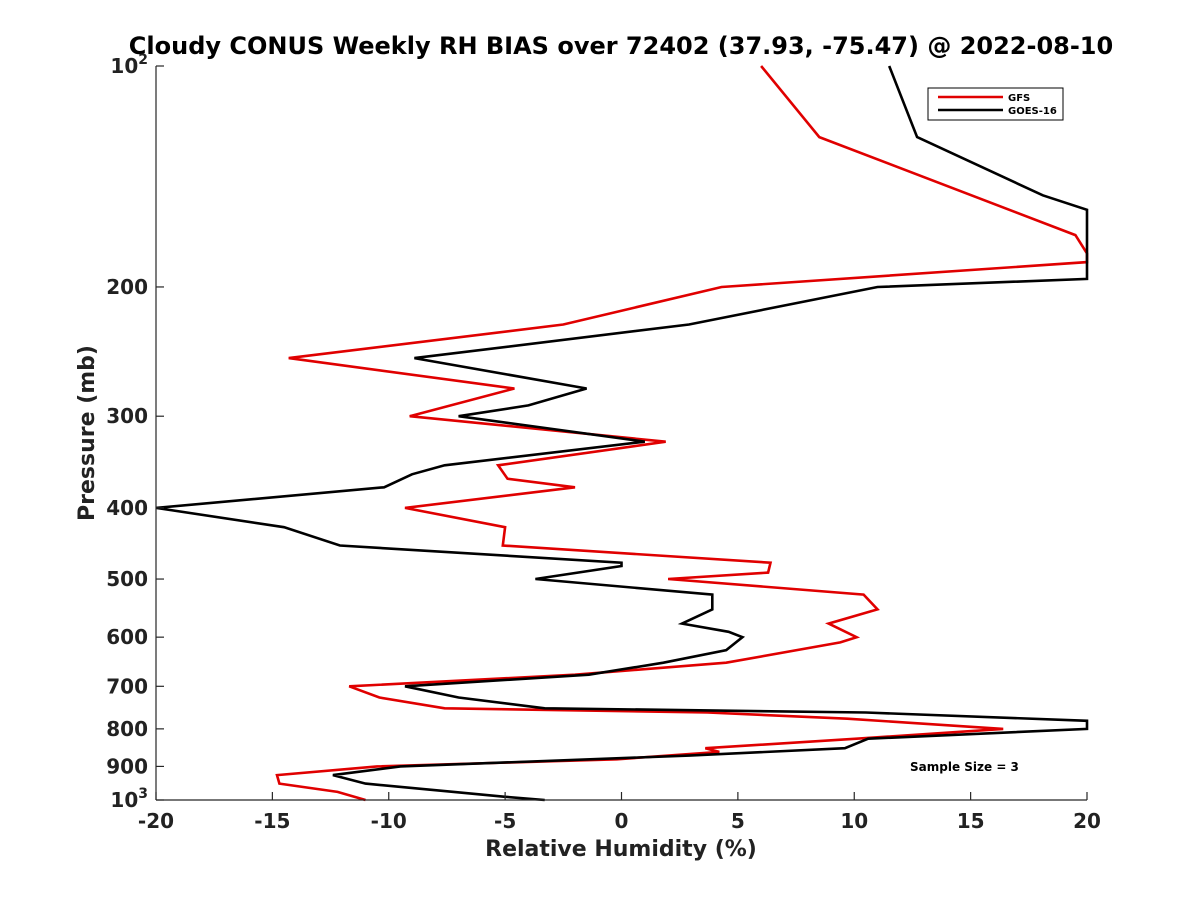 This screenshot has width=1200, height=900. I want to click on y-tick-label: 400, so click(127, 508).